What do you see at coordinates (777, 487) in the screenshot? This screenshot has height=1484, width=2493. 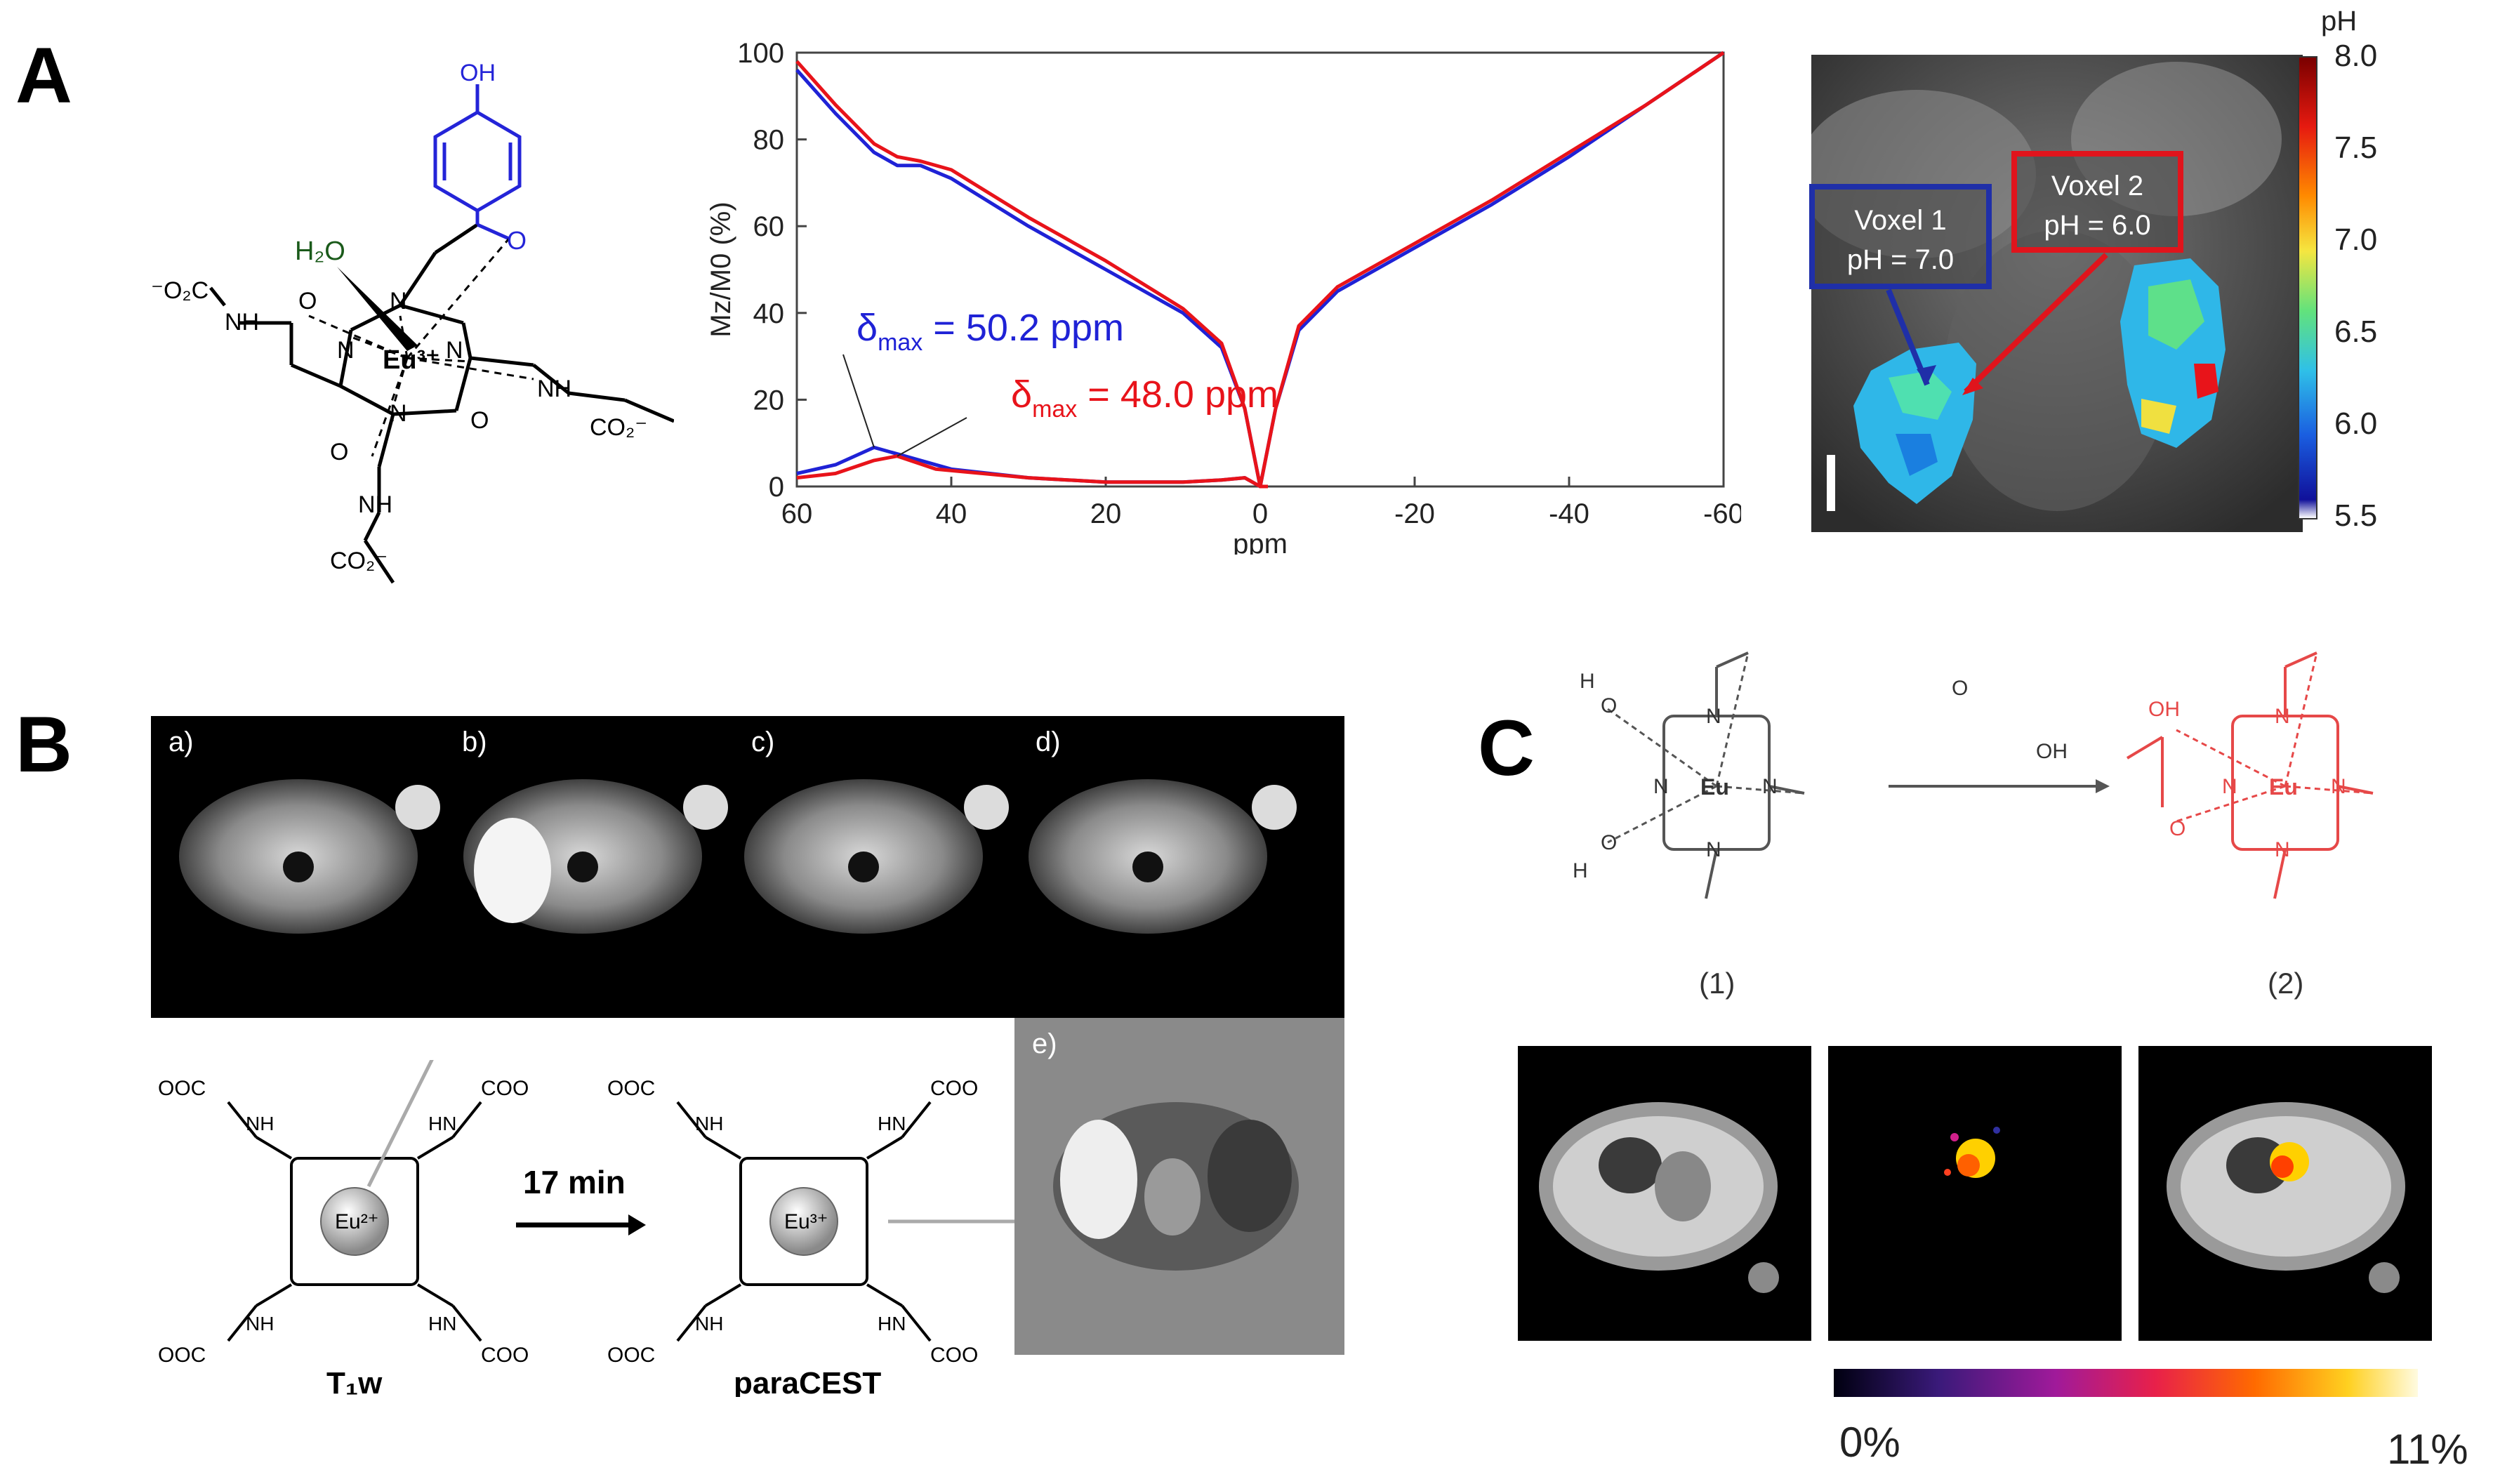 I see `y-tick-label: 0` at bounding box center [777, 487].